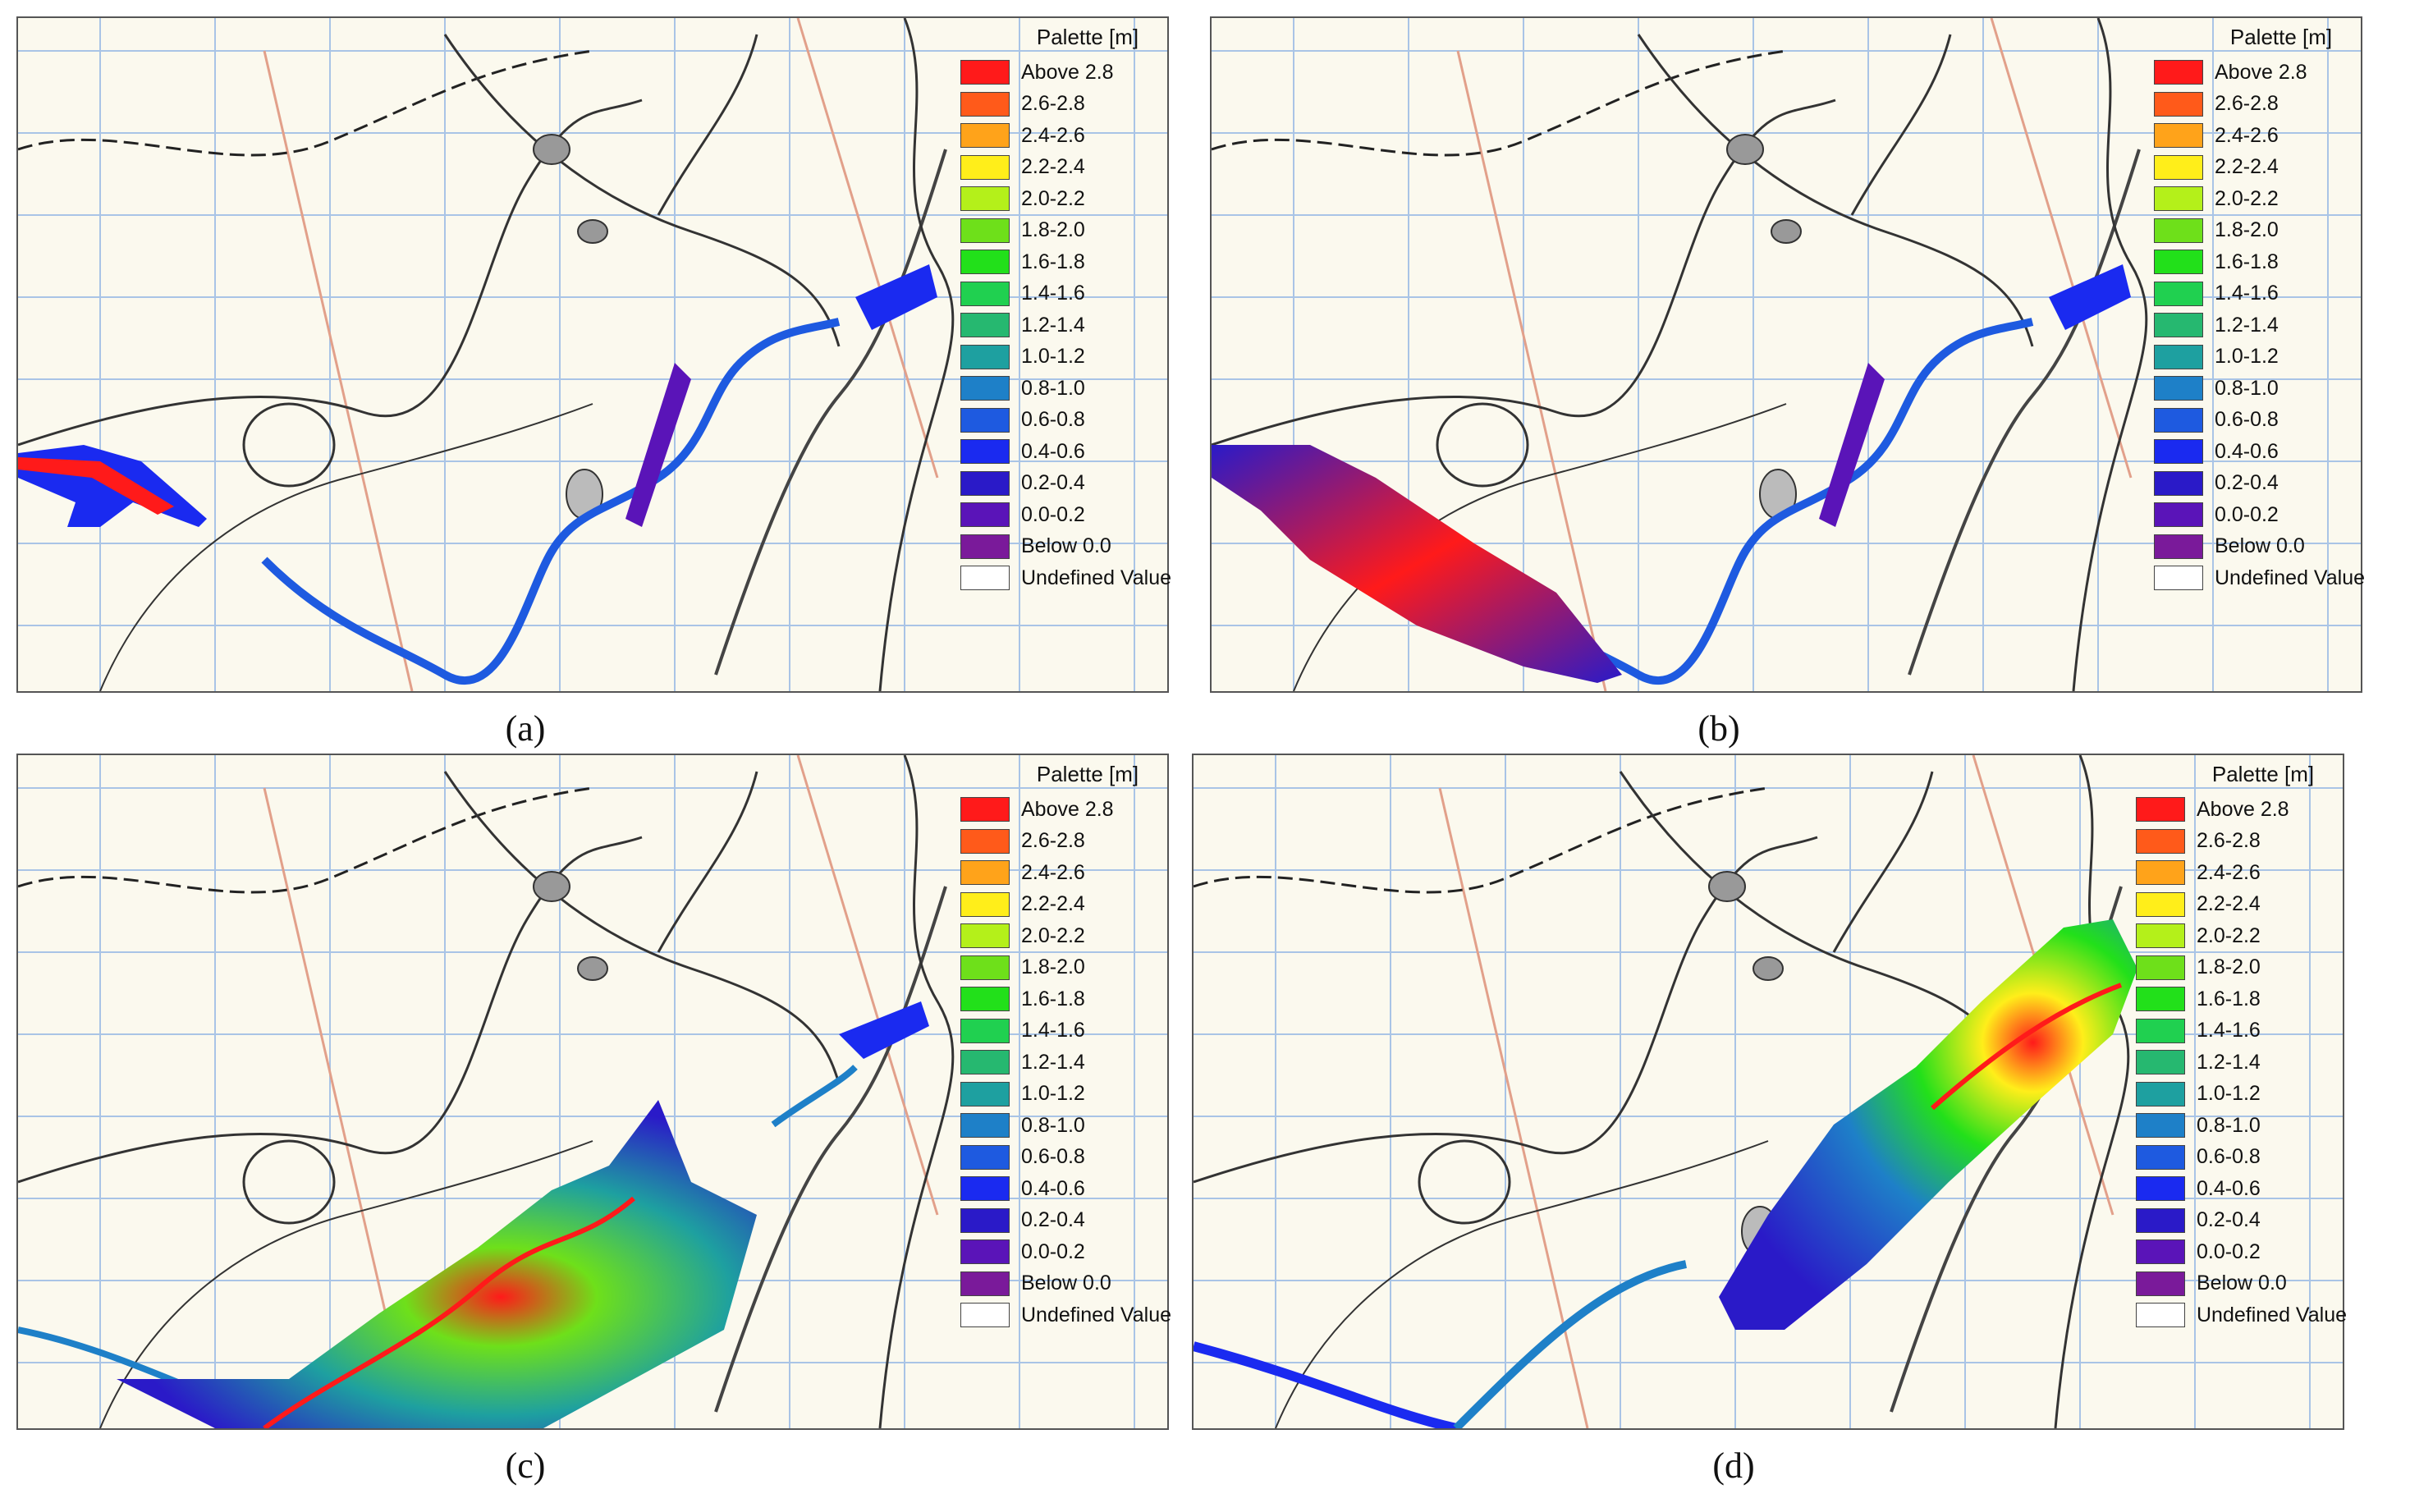 The image size is (2410, 1512). I want to click on legend-entry: 2.4-2.6, so click(2277, 136).